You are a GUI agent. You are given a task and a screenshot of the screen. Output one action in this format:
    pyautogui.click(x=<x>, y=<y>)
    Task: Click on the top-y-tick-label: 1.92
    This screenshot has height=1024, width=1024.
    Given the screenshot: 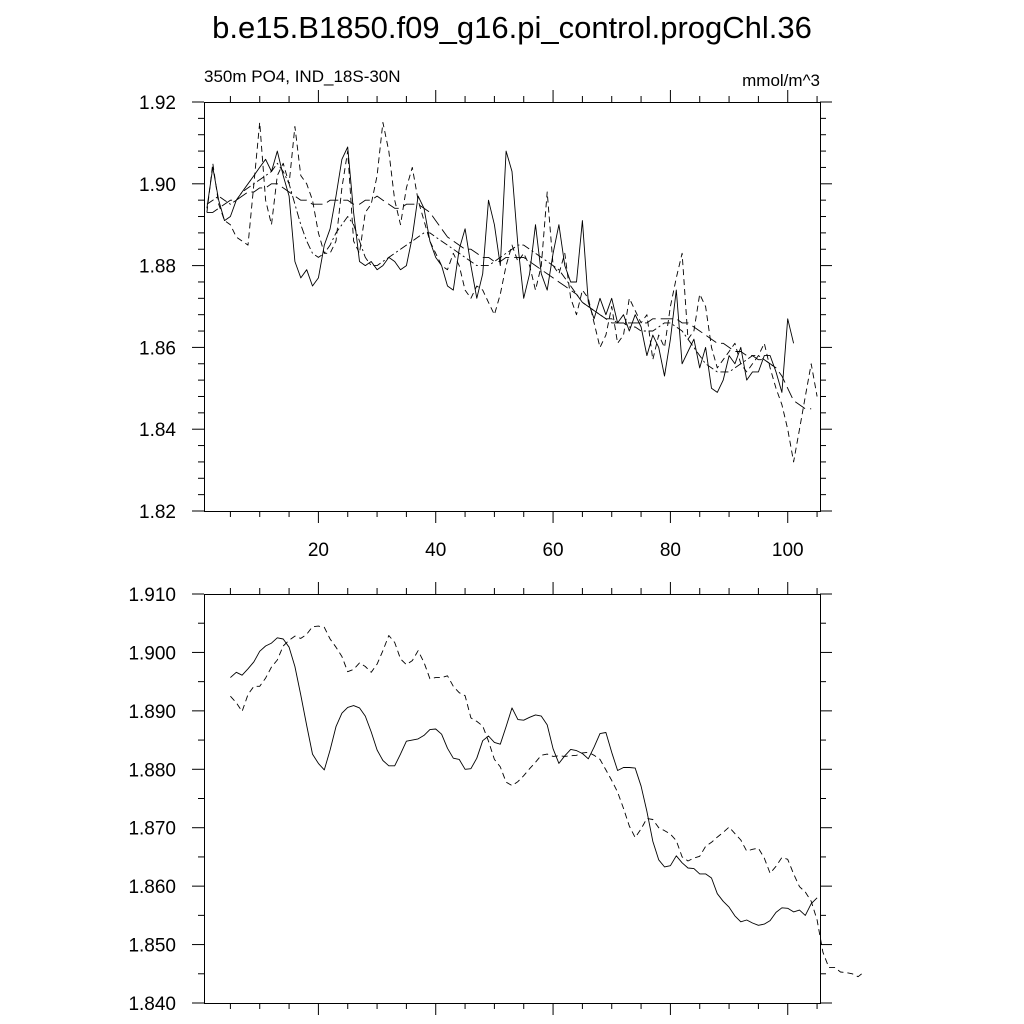 What is the action you would take?
    pyautogui.click(x=157, y=103)
    